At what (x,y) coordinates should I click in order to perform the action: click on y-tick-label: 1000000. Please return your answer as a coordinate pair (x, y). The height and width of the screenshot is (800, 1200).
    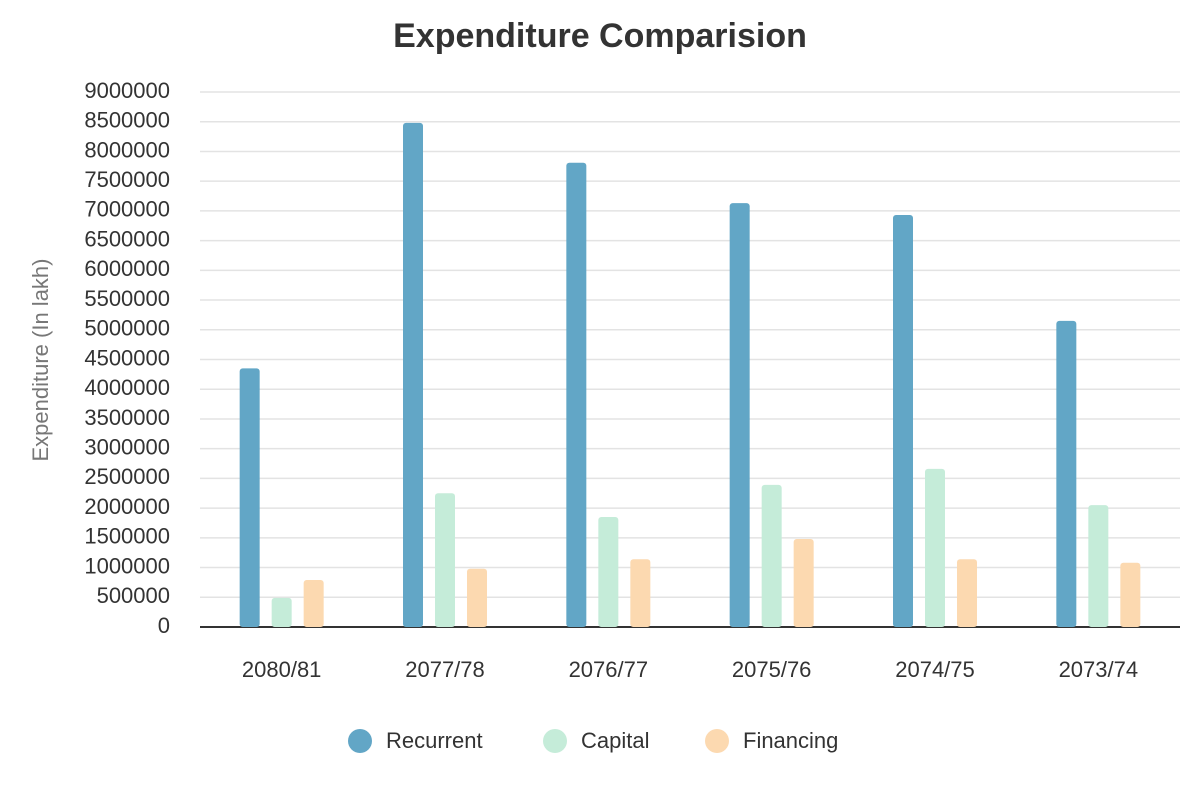
    Looking at the image, I should click on (127, 565).